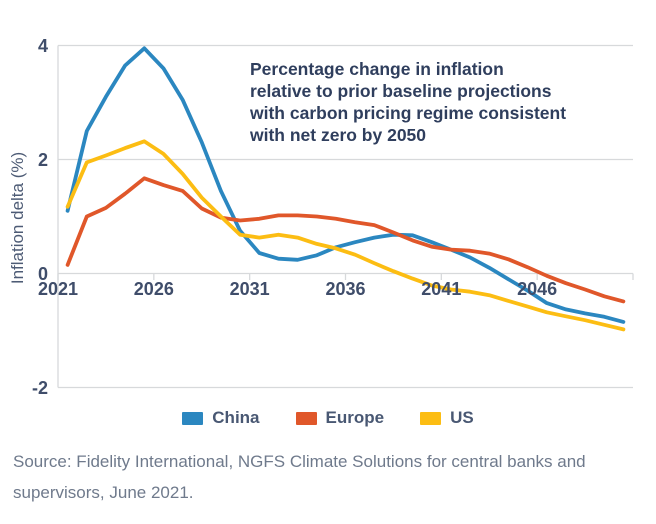 This screenshot has width=656, height=524. Describe the element at coordinates (42, 159) in the screenshot. I see `y-tick-label-2: 2` at that location.